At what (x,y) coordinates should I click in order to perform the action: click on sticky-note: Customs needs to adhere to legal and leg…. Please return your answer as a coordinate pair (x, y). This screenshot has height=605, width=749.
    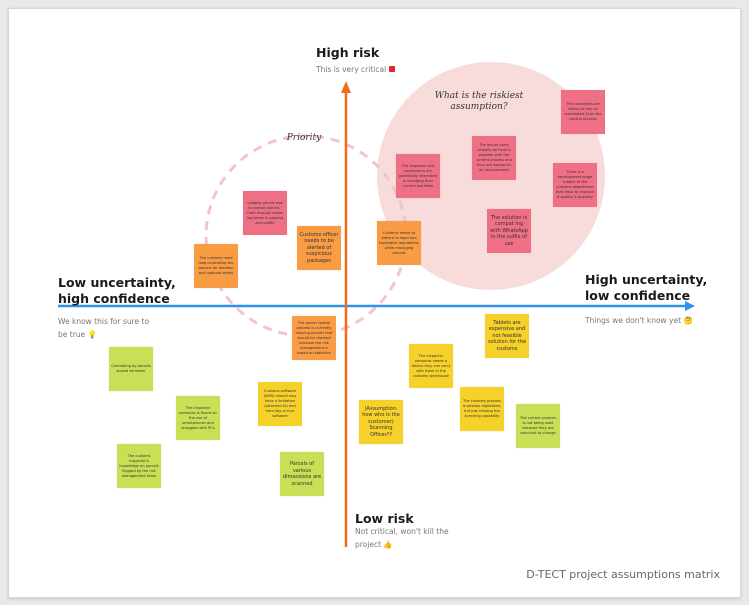
    Looking at the image, I should click on (399, 243).